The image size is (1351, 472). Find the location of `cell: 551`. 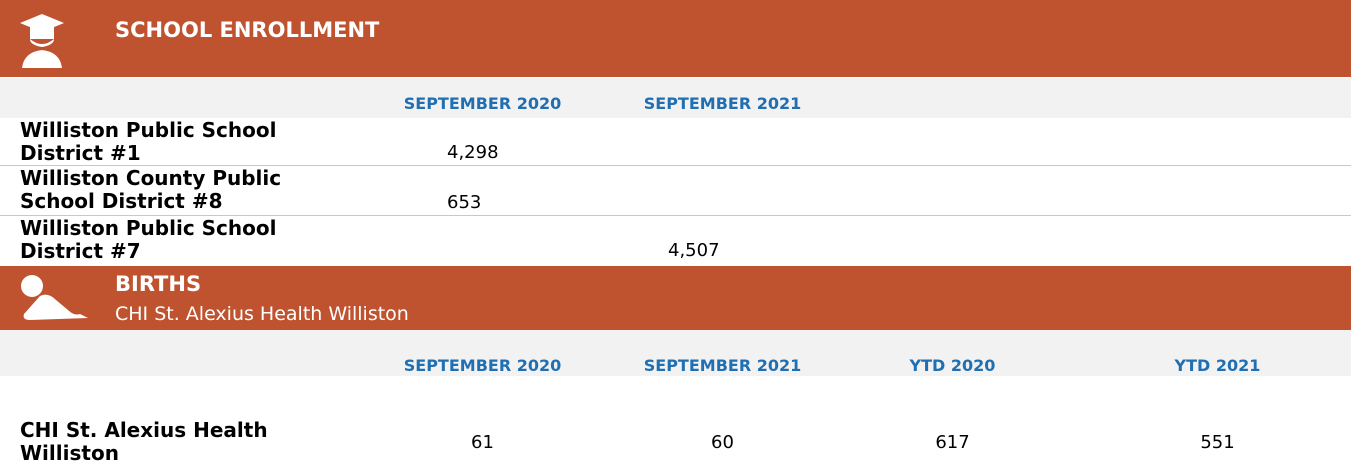

cell: 551 is located at coordinates (1217, 442).